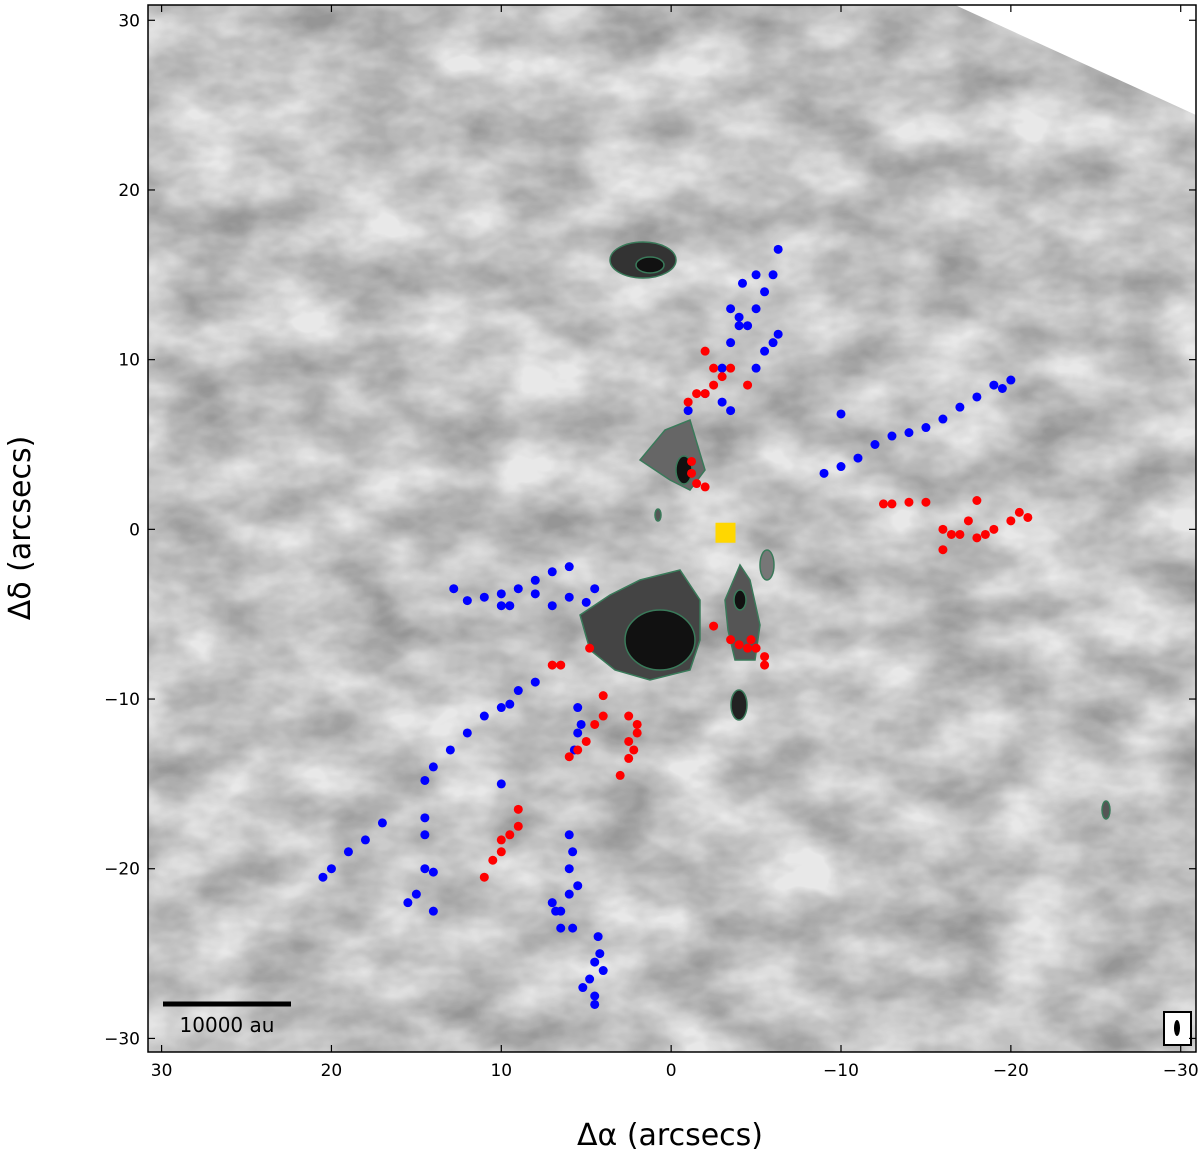  I want to click on x-tick-label: −30, so click(1181, 1071).